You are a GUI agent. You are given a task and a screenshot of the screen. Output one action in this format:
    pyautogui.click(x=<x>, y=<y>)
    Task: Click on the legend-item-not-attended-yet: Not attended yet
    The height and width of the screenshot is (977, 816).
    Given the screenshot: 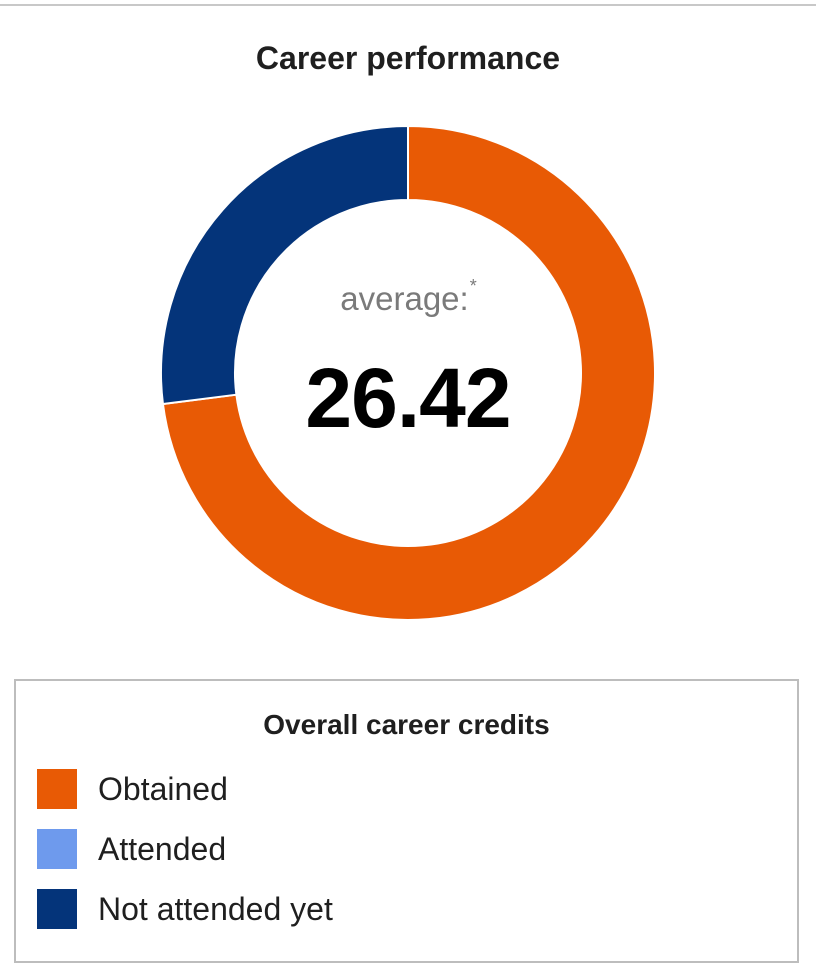 What is the action you would take?
    pyautogui.click(x=185, y=909)
    